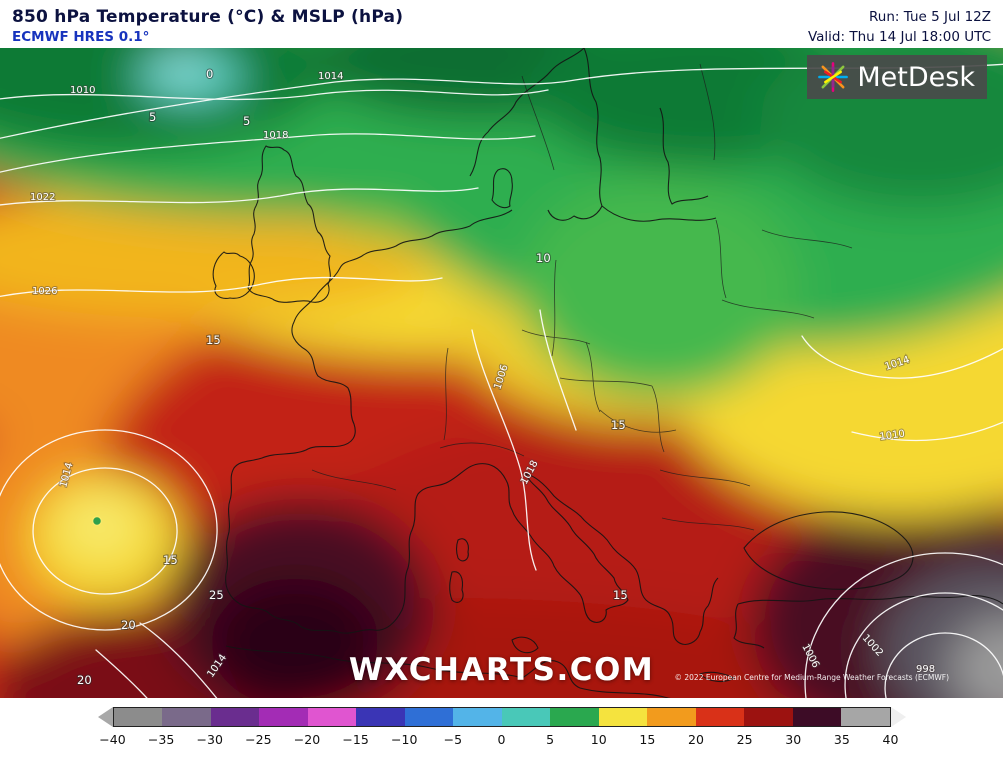 This screenshot has height=768, width=1003. I want to click on colorbar-tick: −40, so click(112, 739).